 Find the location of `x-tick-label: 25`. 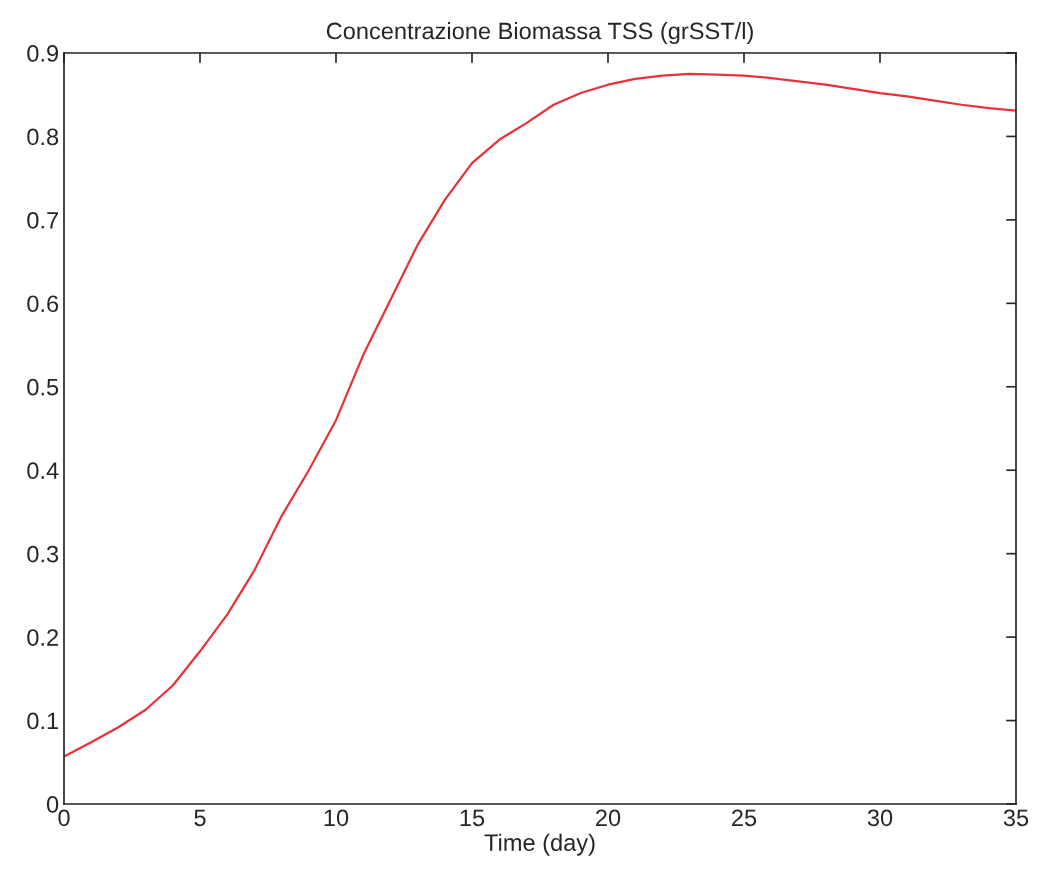

x-tick-label: 25 is located at coordinates (744, 818).